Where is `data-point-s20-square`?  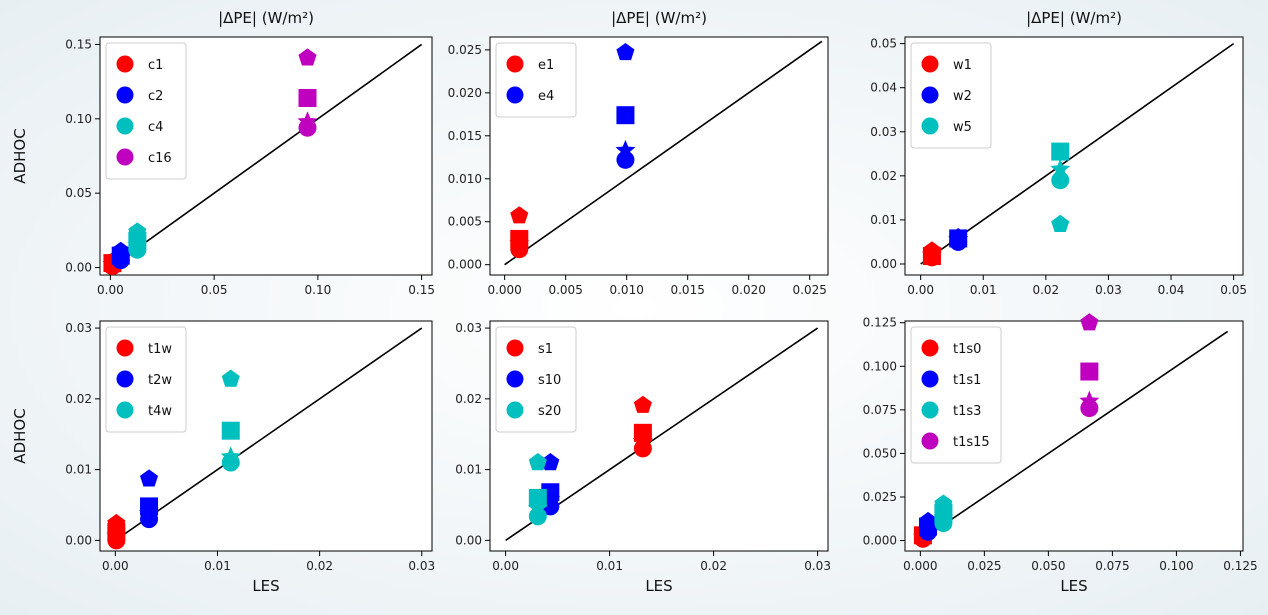
data-point-s20-square is located at coordinates (537, 497).